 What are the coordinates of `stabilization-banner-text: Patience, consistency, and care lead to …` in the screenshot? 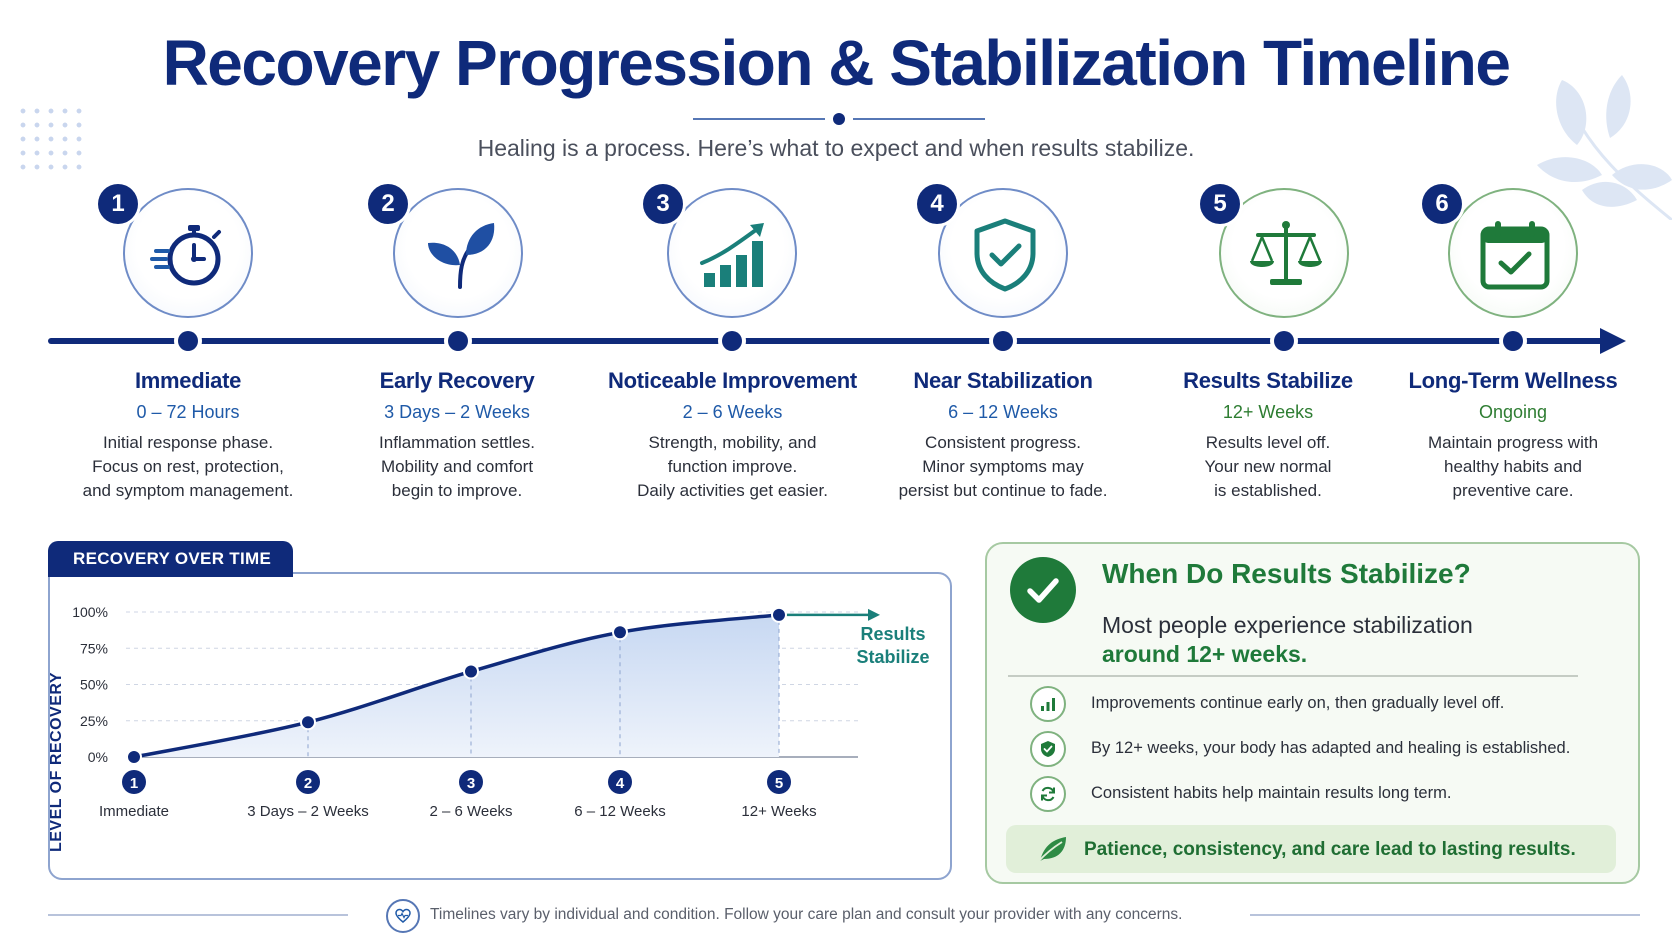 It's located at (1330, 849).